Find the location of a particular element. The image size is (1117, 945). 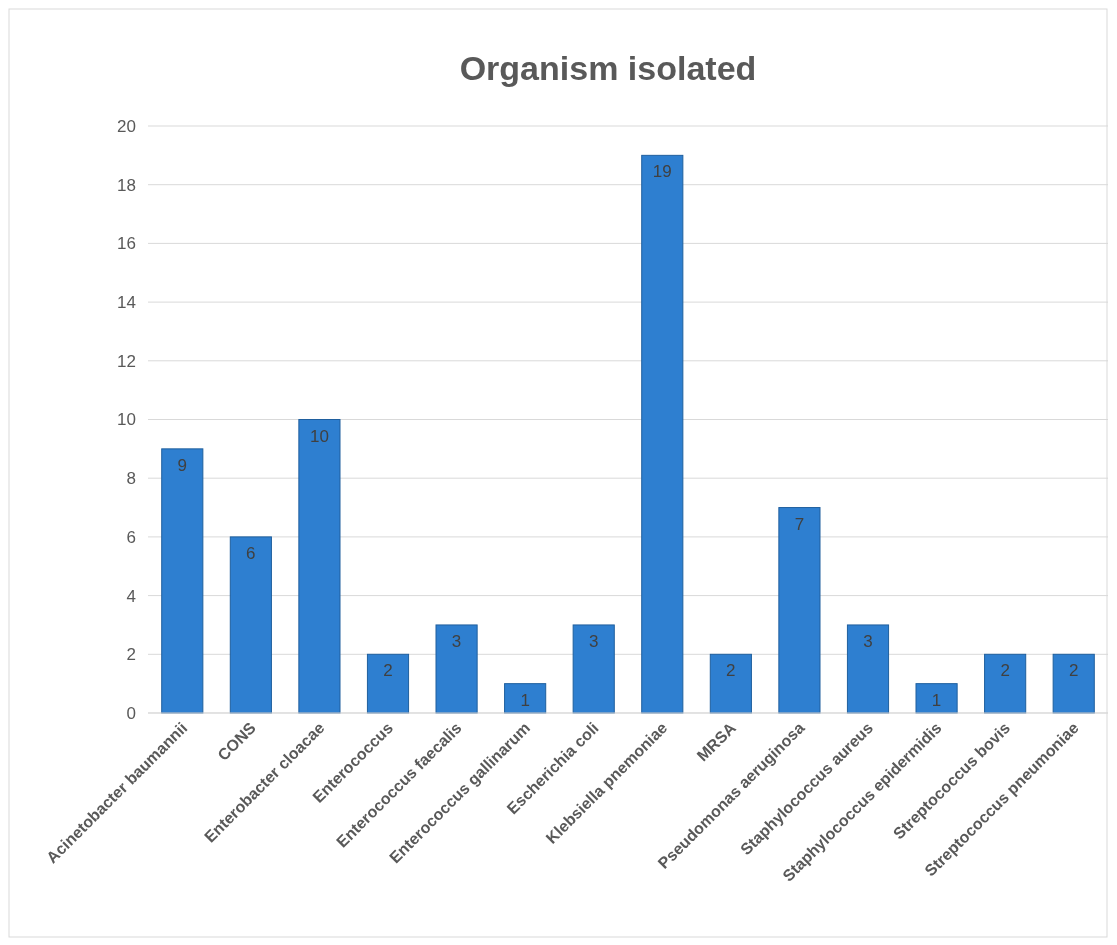

chart-title: Organism isolated is located at coordinates (608, 68).